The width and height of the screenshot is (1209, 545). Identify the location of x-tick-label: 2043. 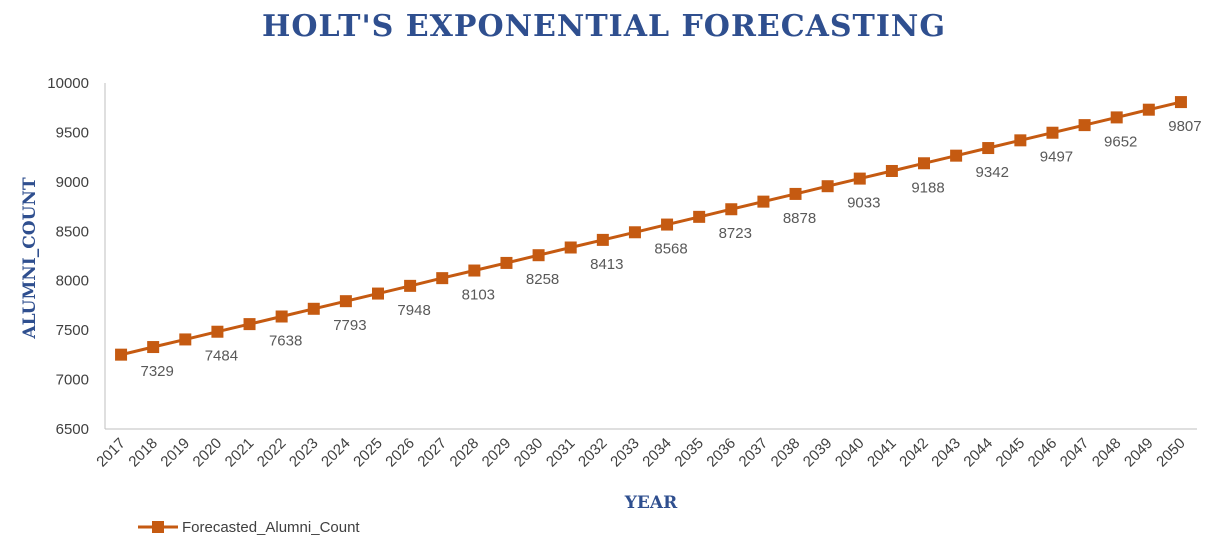
(946, 453).